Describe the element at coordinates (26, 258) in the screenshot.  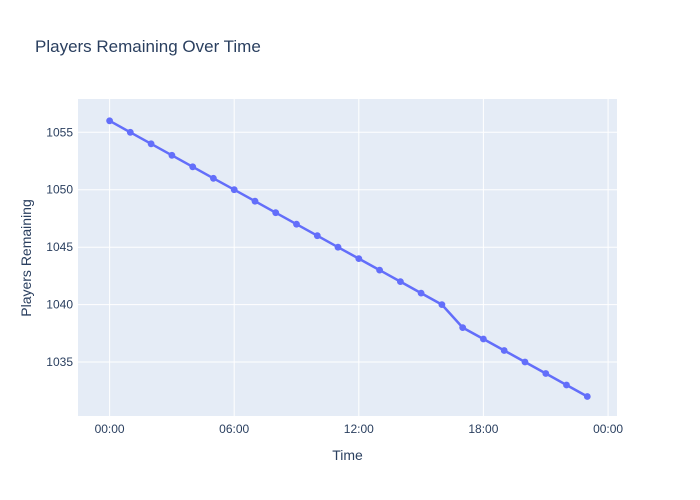
I see `y-axis-title: Players Remaining` at that location.